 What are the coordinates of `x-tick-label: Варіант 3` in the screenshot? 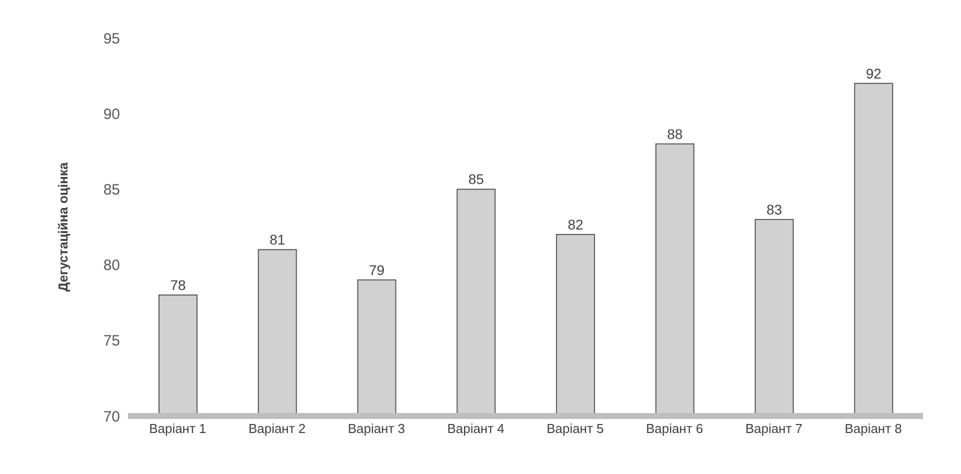 It's located at (377, 428).